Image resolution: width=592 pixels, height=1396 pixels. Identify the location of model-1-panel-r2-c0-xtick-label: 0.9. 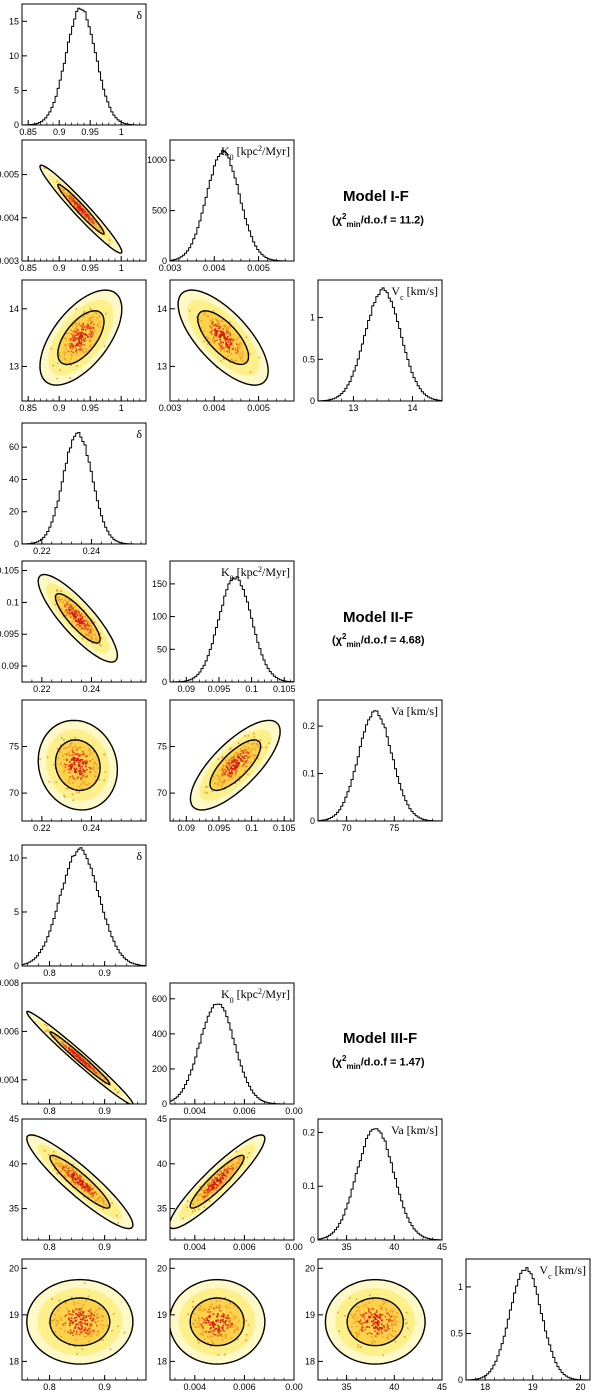
(59, 408).